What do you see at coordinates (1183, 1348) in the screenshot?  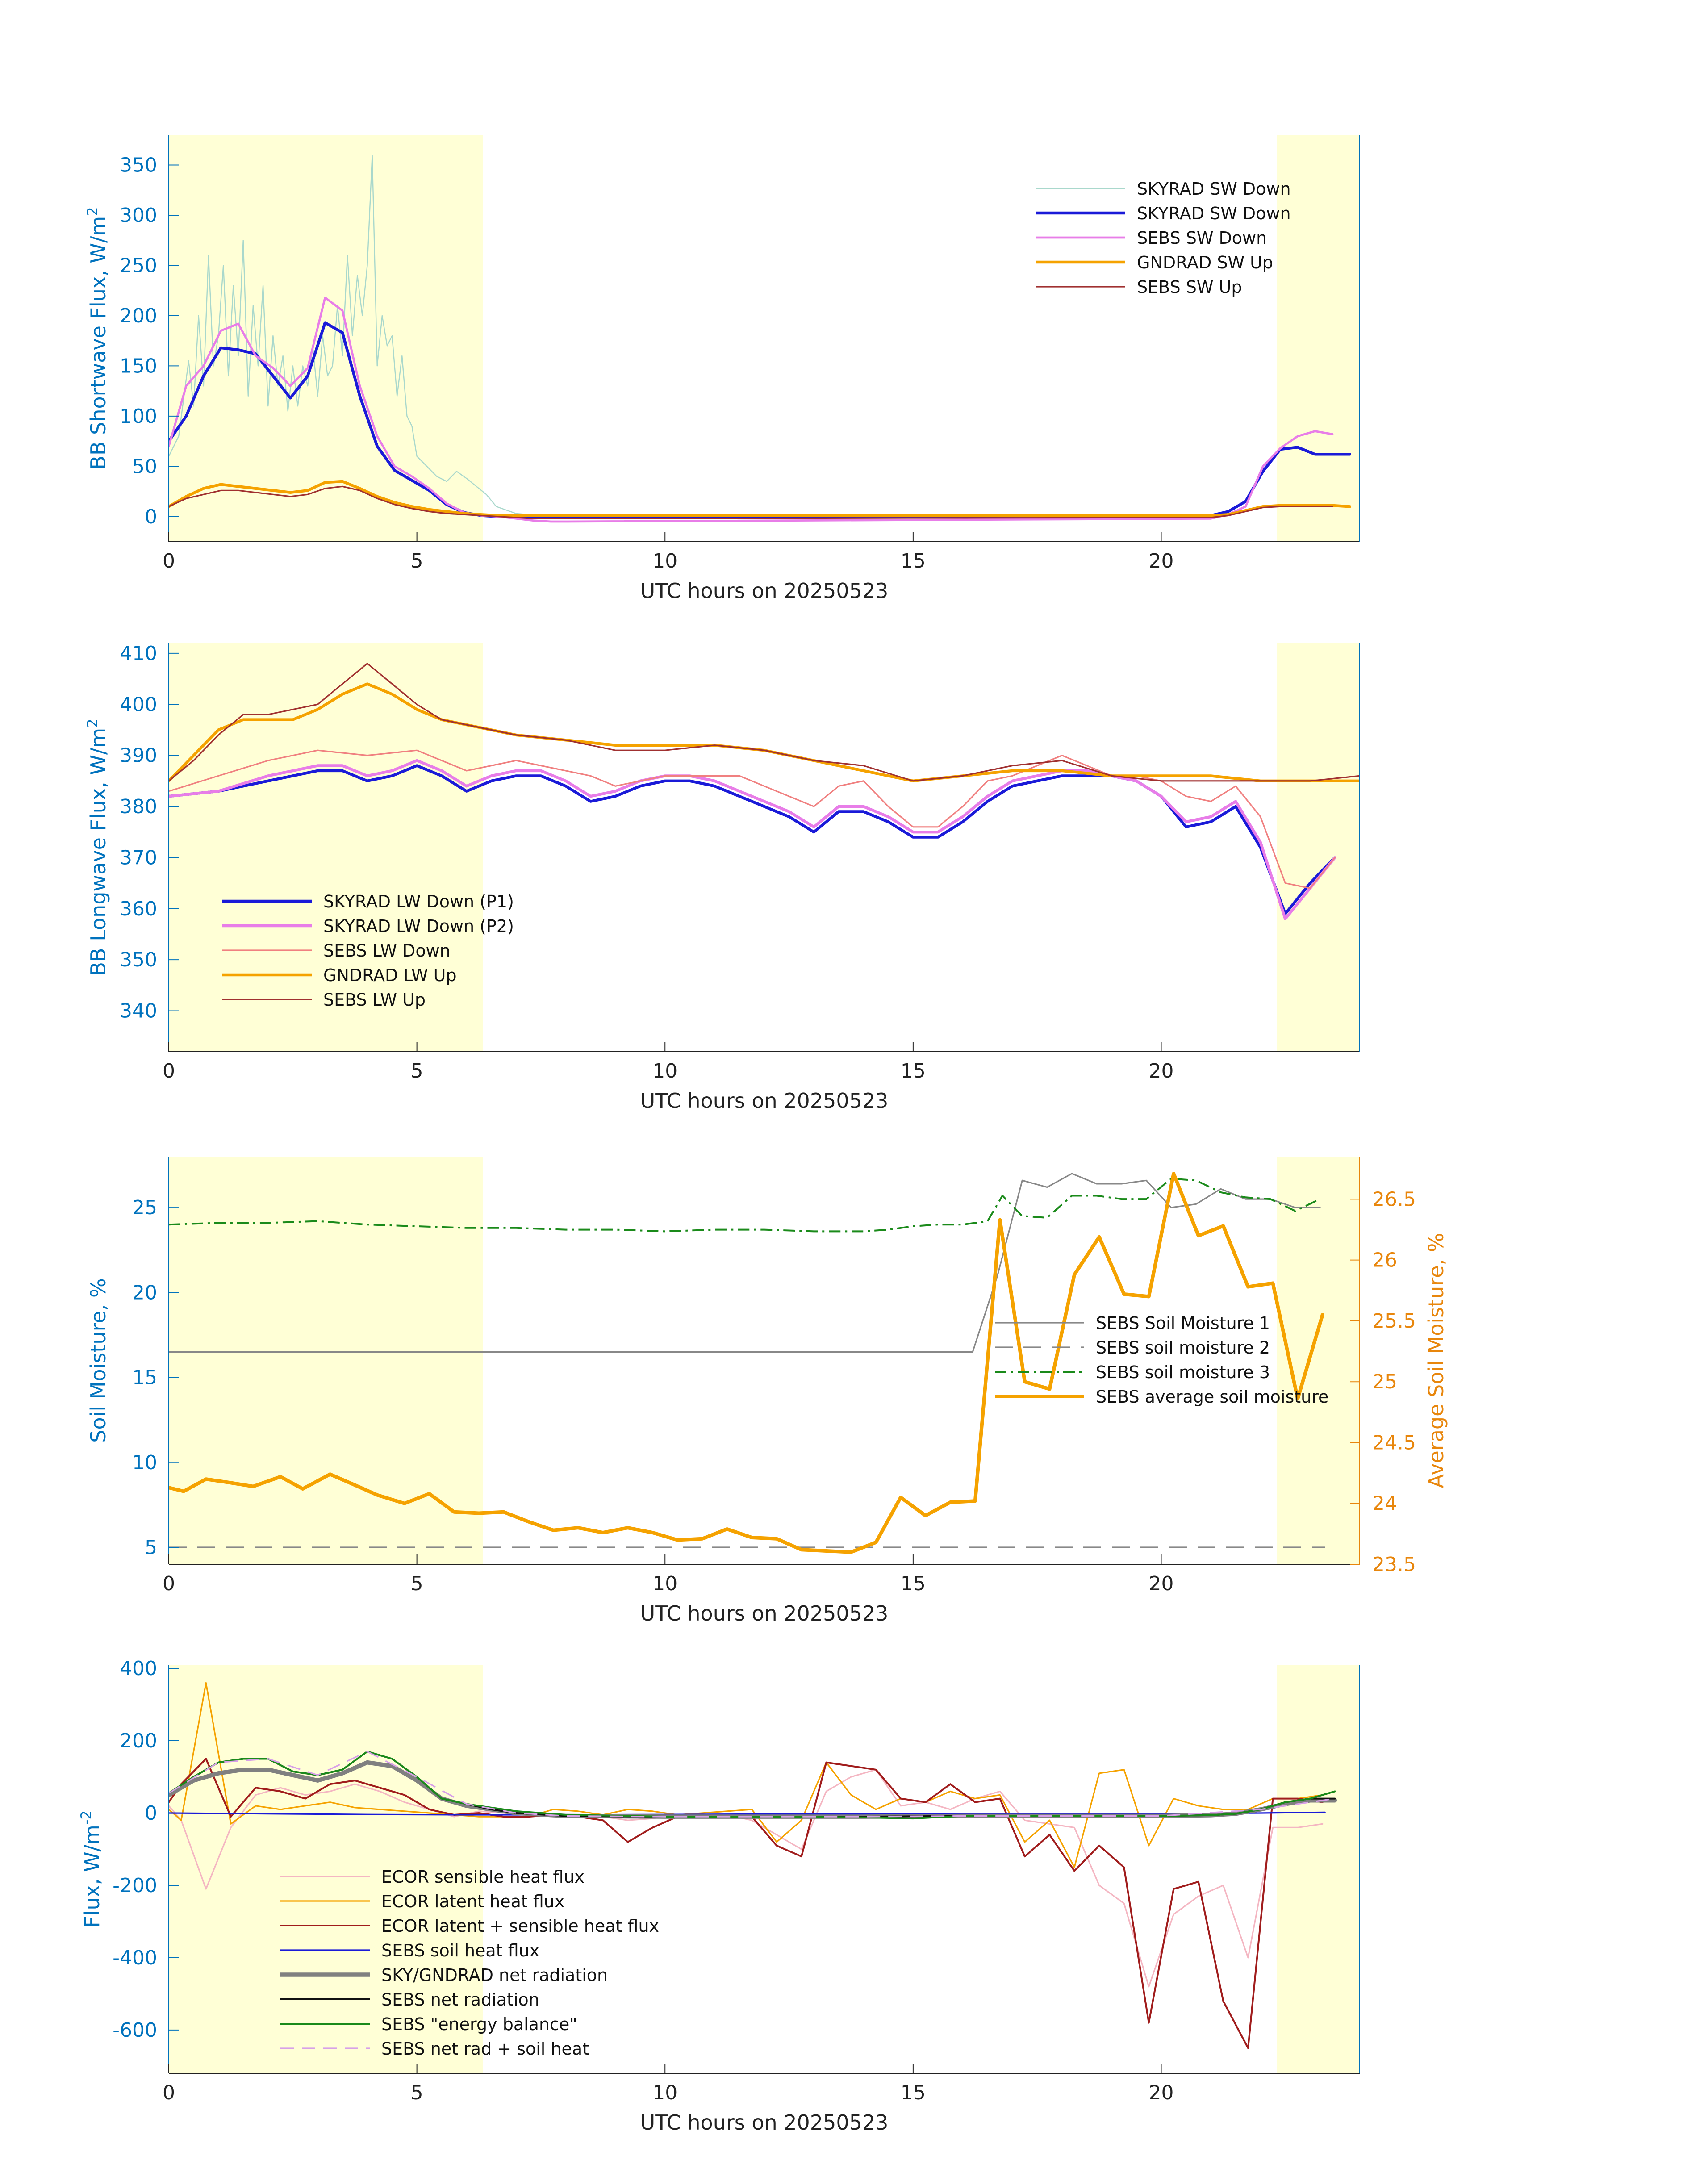 I see `legend-label-sebs-soil-moisture-2: SEBS soil moisture 2` at bounding box center [1183, 1348].